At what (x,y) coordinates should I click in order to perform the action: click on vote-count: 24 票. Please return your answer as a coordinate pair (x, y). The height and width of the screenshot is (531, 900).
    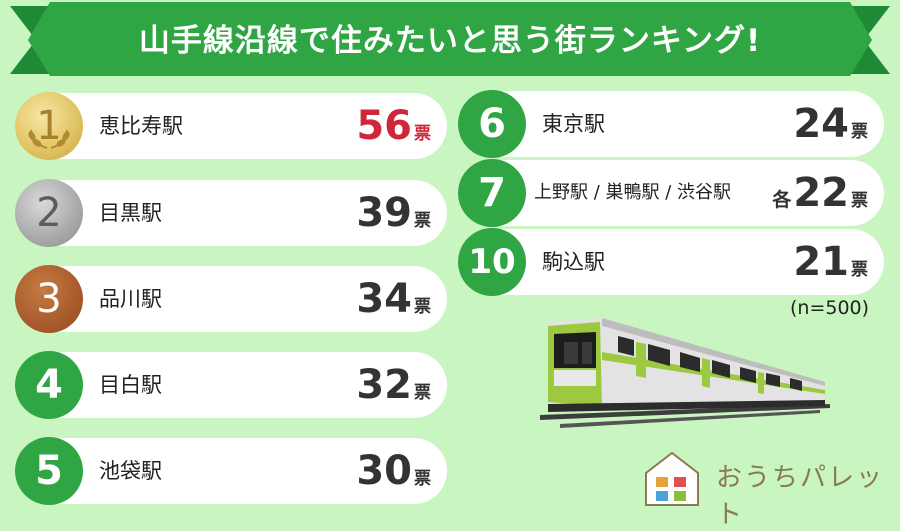
    Looking at the image, I should click on (830, 124).